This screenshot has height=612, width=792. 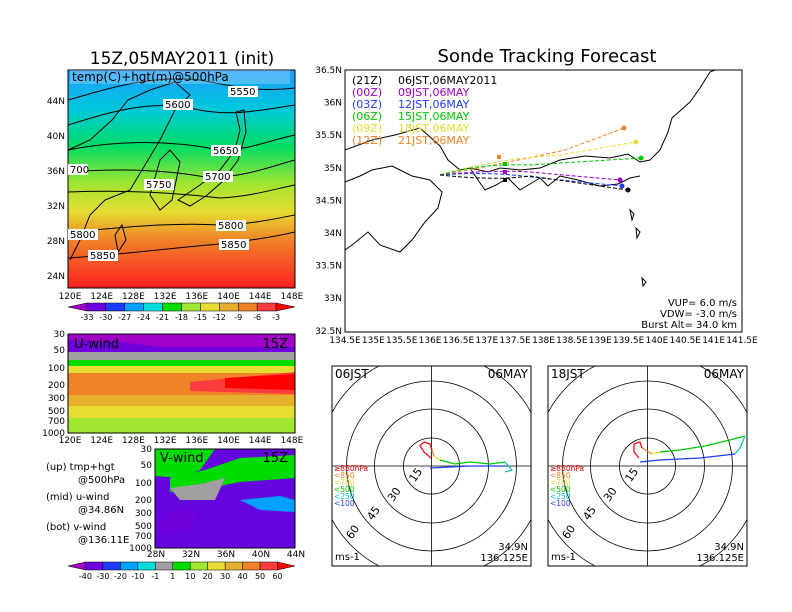 I want to click on temp-colorbar: -33 -30 -27 -24 -21 -18 -15 -12 -9 -6 -3, so click(x=181, y=312).